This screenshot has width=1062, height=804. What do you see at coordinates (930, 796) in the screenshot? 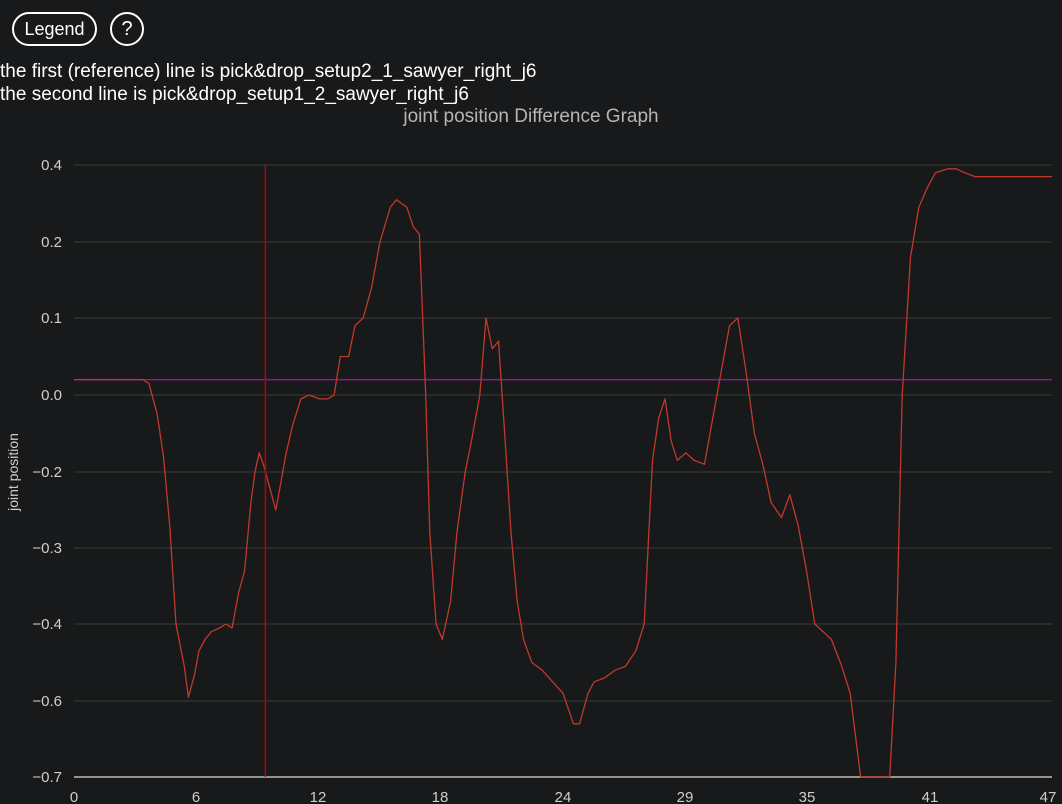
I see `x-tick-label: 41` at bounding box center [930, 796].